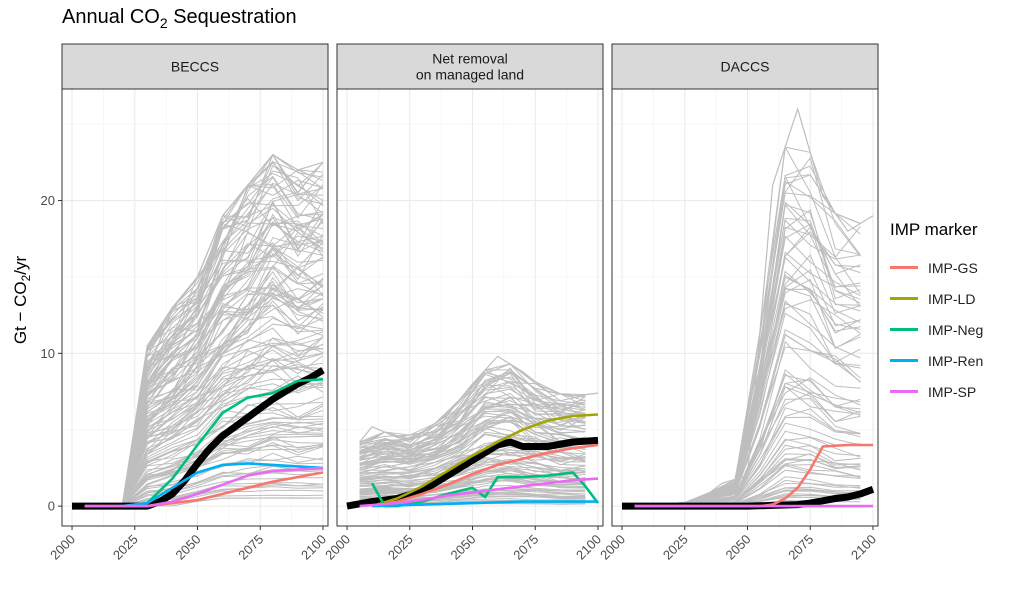 The image size is (1020, 600). What do you see at coordinates (956, 329) in the screenshot?
I see `legend-label: IMP-Neg` at bounding box center [956, 329].